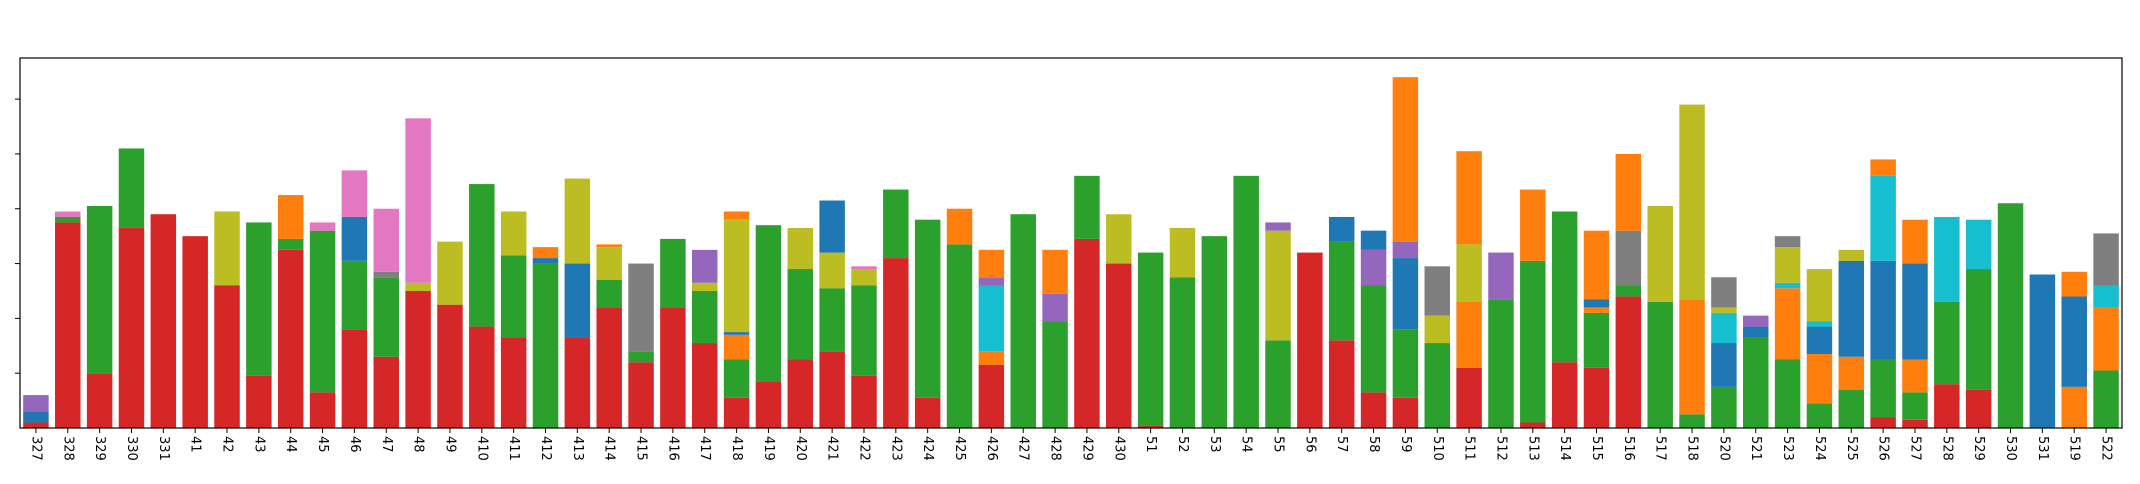 This screenshot has height=484, width=2140. What do you see at coordinates (1787, 448) in the screenshot?
I see `x-tick-label-523: 523` at bounding box center [1787, 448].